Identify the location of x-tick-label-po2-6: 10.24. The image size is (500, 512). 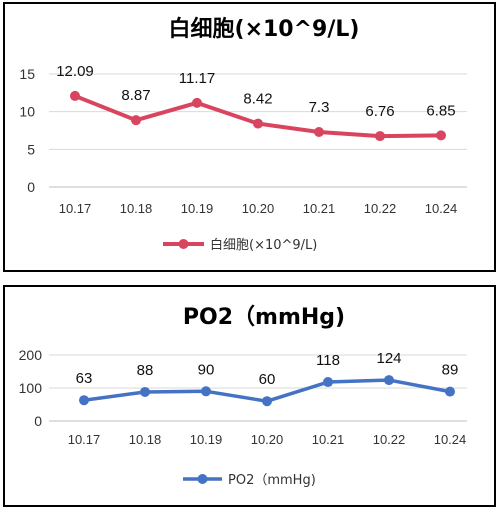
(450, 439).